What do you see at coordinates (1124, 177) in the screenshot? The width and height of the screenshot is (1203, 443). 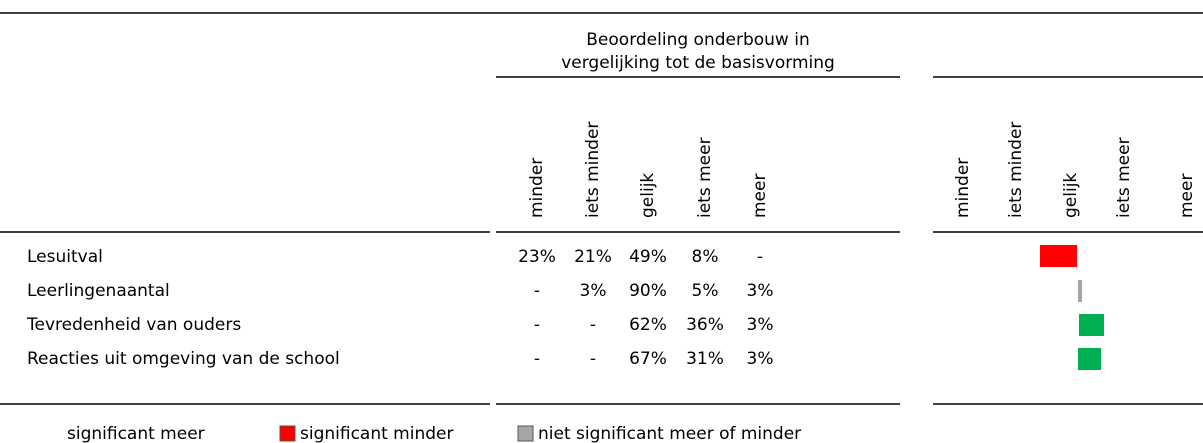 I see `chart-column-header: iets meer` at bounding box center [1124, 177].